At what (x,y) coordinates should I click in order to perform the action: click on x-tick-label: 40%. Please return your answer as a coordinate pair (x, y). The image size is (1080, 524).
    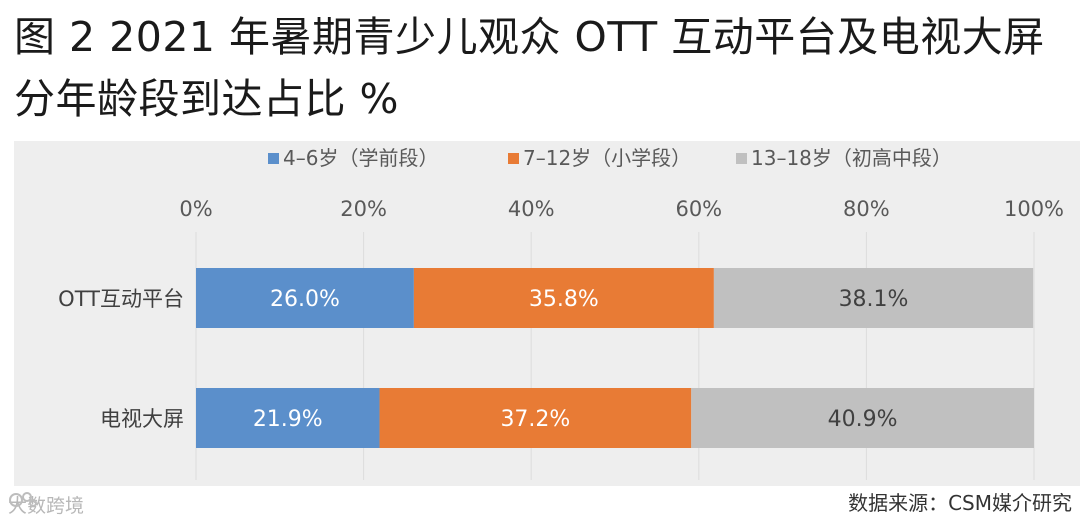
    Looking at the image, I should click on (531, 209).